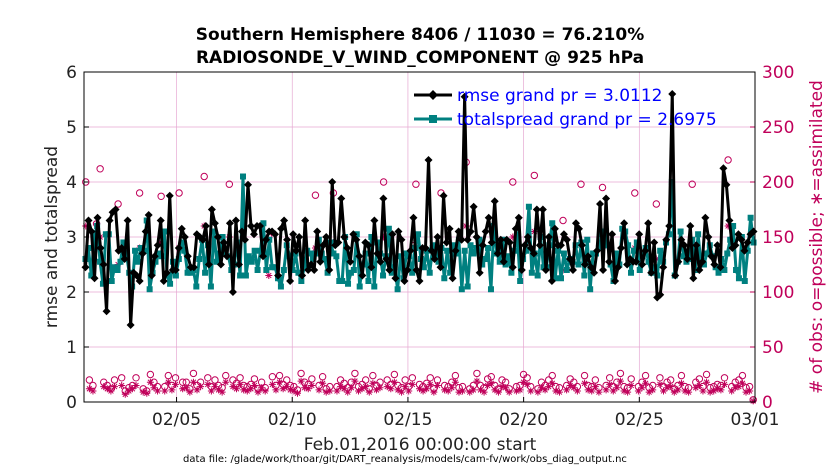 The image size is (840, 473). I want to click on right-tick-label: 100, so click(778, 293).